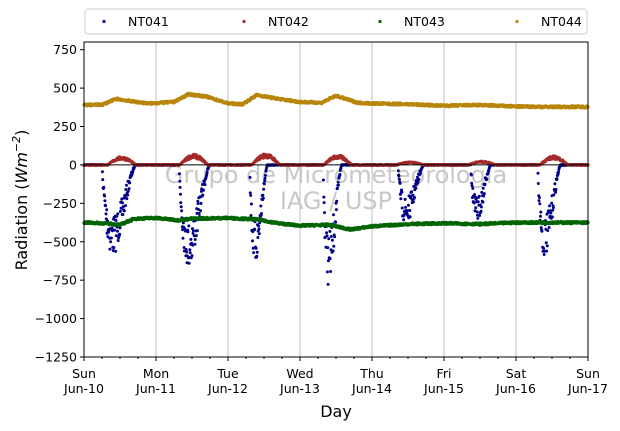  Describe the element at coordinates (380, 21) in the screenshot. I see `legend-marker-nt043` at that location.